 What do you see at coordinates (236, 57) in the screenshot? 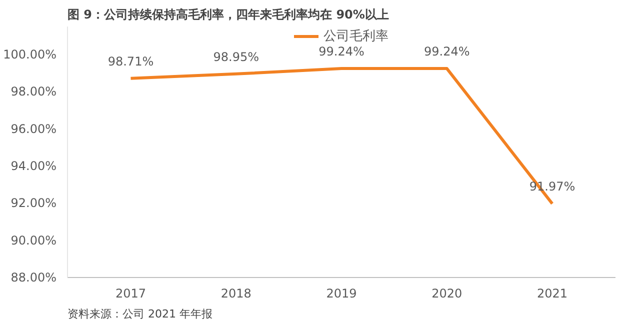
I see `data-label: 98.95%` at bounding box center [236, 57].